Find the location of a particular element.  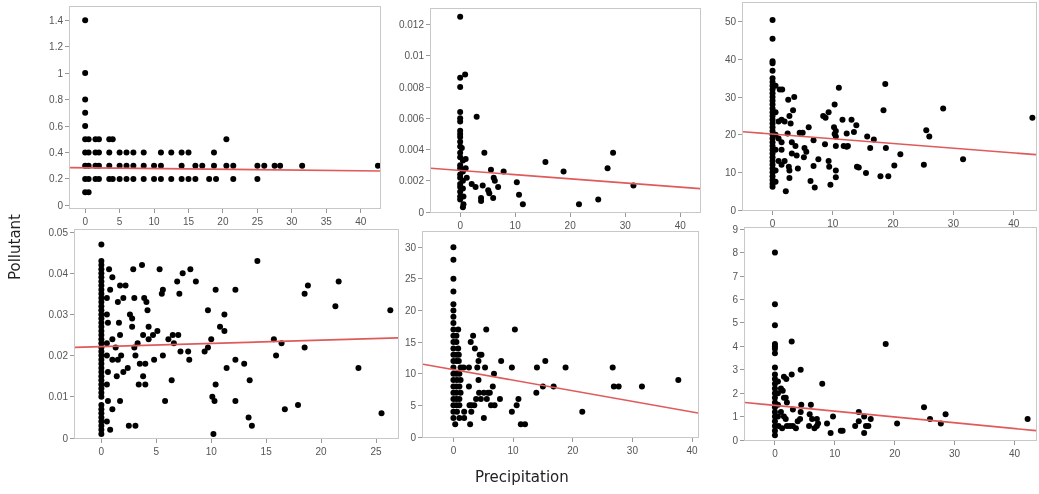

y-tick-label: 0.04 is located at coordinates (58, 273).